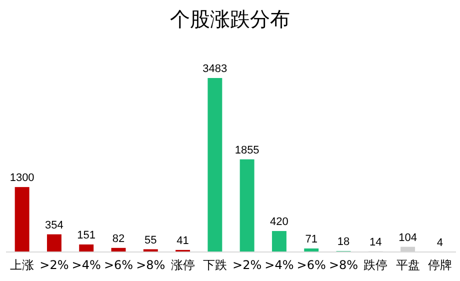 The height and width of the screenshot is (281, 460). I want to click on chart-title: 个股涨跌分布, so click(230, 19).